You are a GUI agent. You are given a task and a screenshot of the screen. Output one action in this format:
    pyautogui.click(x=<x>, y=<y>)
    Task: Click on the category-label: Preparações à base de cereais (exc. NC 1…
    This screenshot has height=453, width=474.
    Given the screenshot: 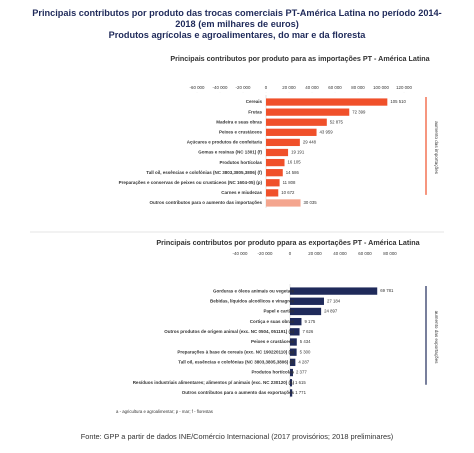 What is the action you would take?
    pyautogui.click(x=235, y=351)
    